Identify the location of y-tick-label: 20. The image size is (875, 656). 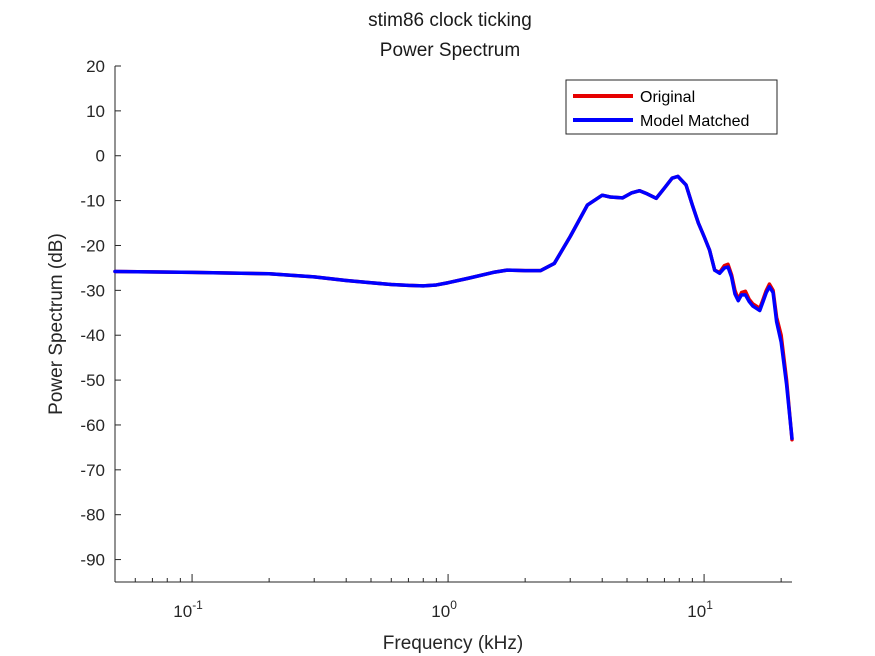
(95, 66).